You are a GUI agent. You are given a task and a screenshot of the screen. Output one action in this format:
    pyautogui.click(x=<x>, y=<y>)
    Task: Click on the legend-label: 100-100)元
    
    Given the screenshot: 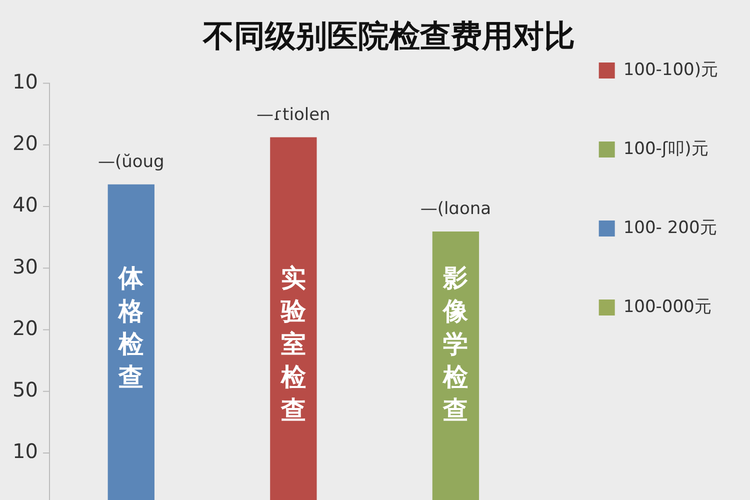 What is the action you would take?
    pyautogui.click(x=670, y=70)
    